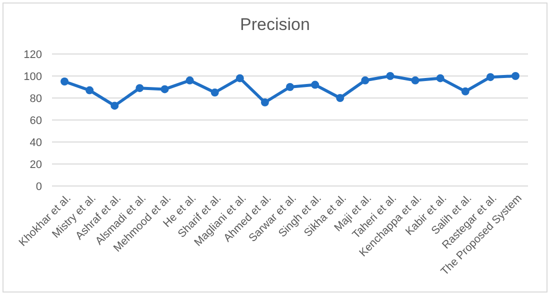  Describe the element at coordinates (36, 164) in the screenshot. I see `y-tick-label: 20` at that location.